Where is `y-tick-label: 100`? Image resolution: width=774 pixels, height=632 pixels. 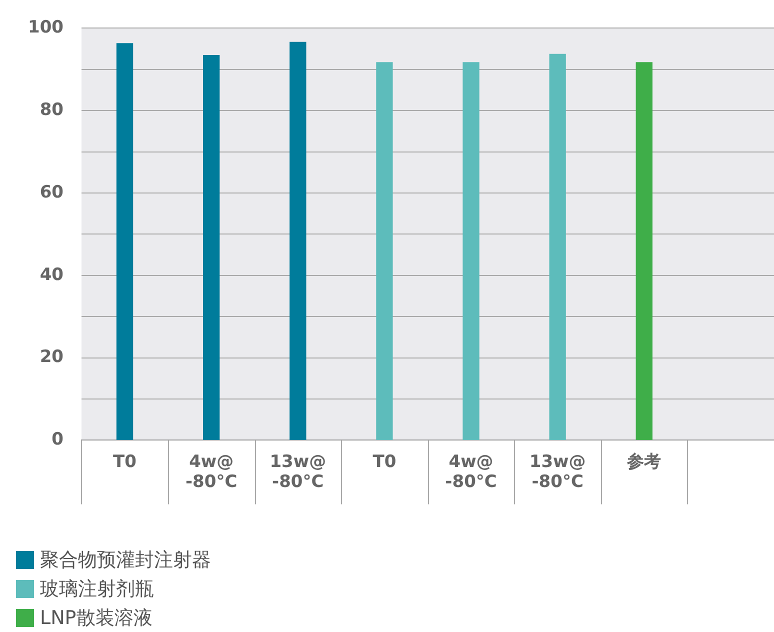 y-tick-label: 100 is located at coordinates (46, 28).